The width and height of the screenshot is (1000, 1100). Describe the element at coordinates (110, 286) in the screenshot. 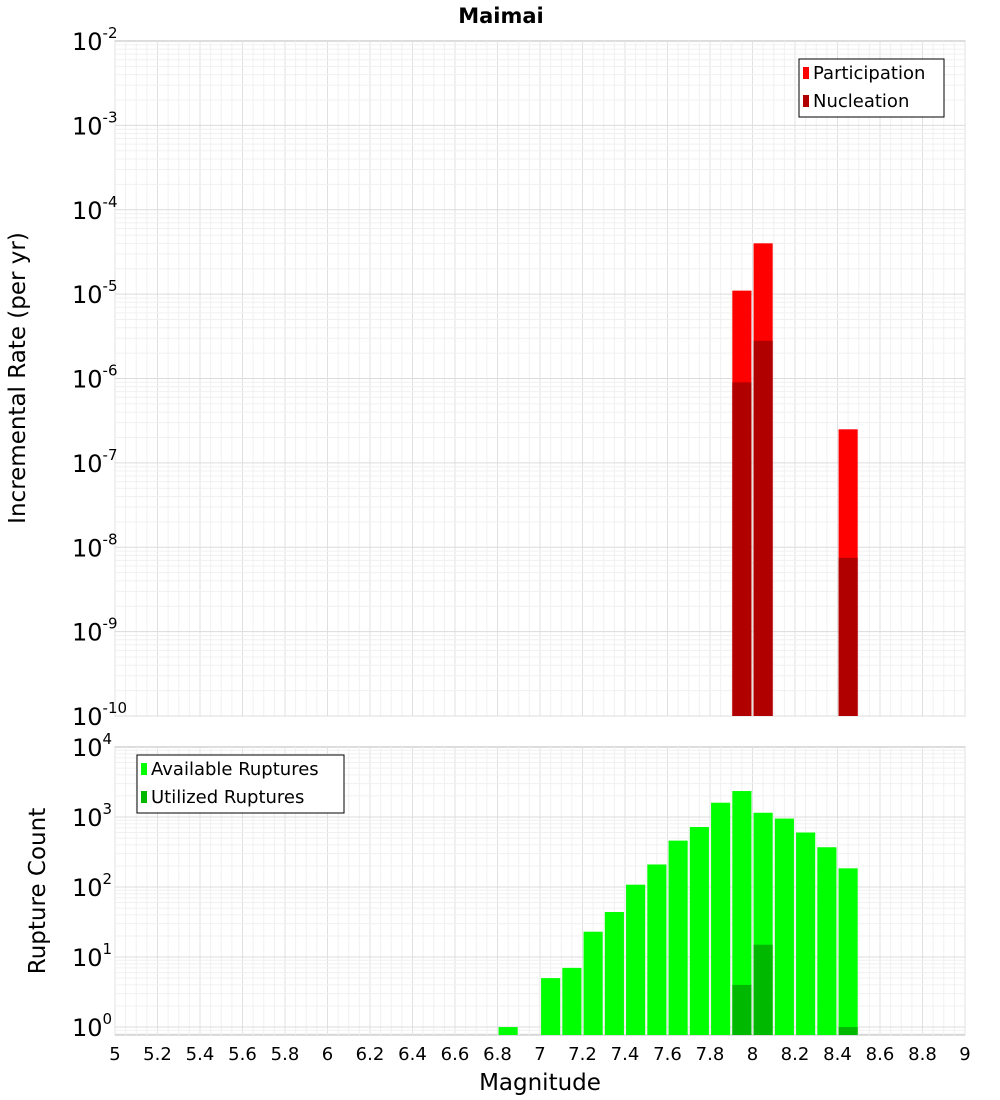

I see `y-tick-exponent: -5` at that location.